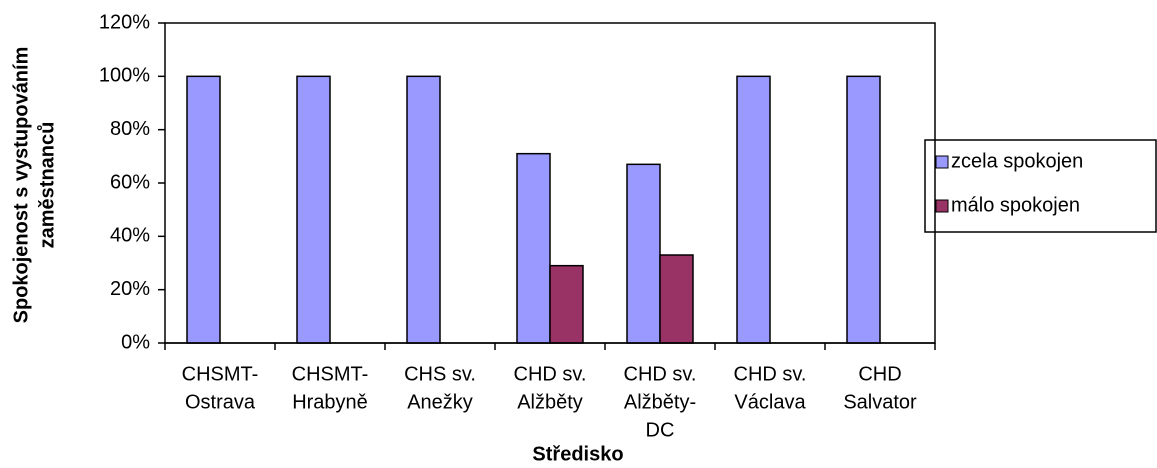  What do you see at coordinates (440, 402) in the screenshot?
I see `x-tick-label: Anežky` at bounding box center [440, 402].